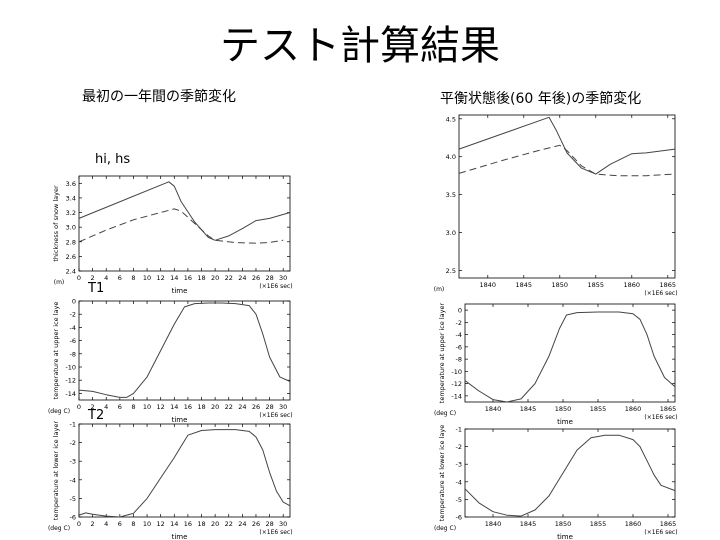 The height and width of the screenshot is (540, 720). Describe the element at coordinates (71, 213) in the screenshot. I see `y-tick-label: 3.2` at that location.